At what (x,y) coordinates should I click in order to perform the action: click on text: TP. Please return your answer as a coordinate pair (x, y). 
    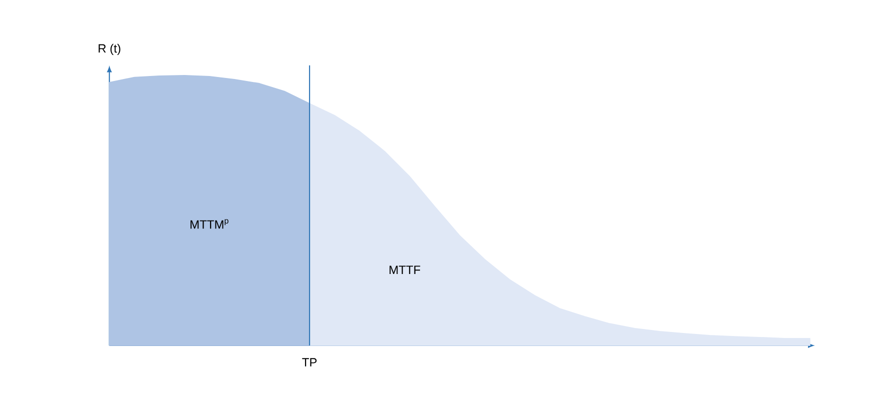
    Looking at the image, I should click on (309, 362).